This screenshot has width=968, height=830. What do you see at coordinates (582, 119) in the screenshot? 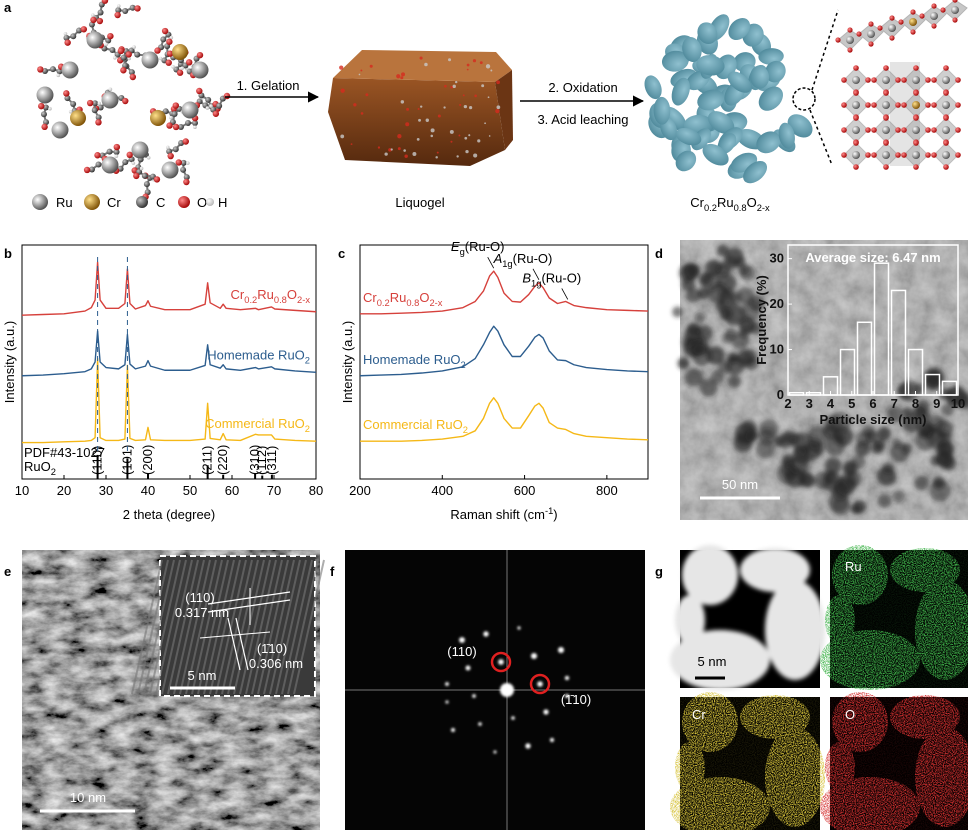
I see `step-label: 3. Acid leaching` at bounding box center [582, 119].